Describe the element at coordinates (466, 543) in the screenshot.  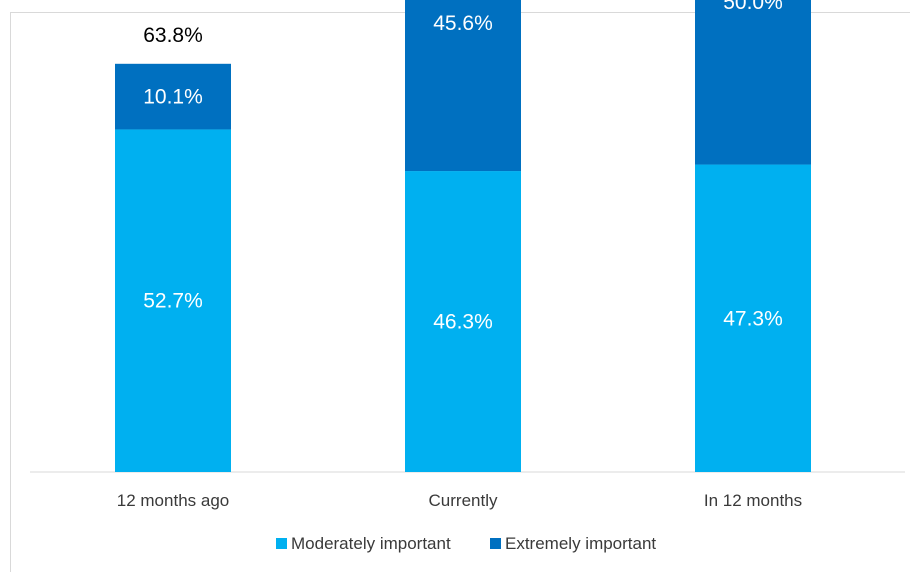
I see `legend: Moderately important Extremely important` at that location.